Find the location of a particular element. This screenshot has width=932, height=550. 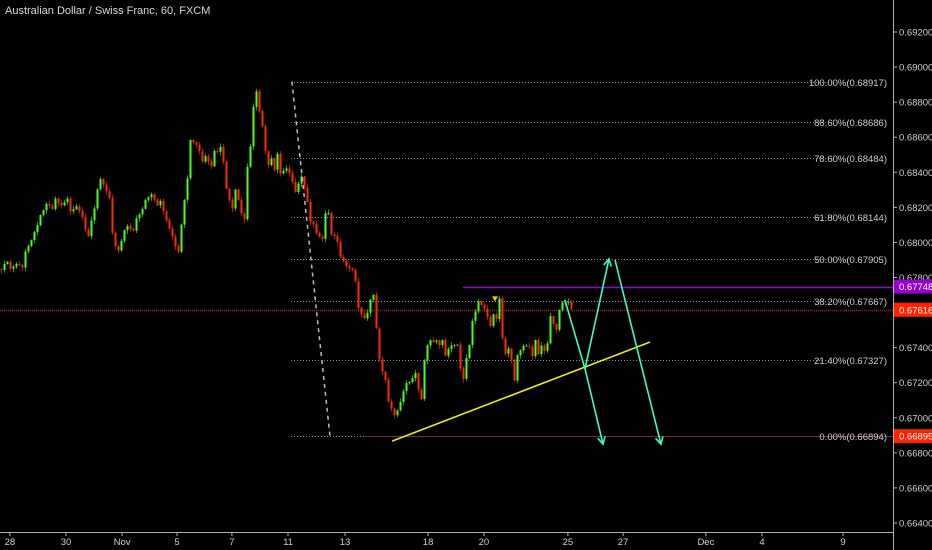

fib-level-label: 78.60%(0.68484) is located at coordinates (850, 159).